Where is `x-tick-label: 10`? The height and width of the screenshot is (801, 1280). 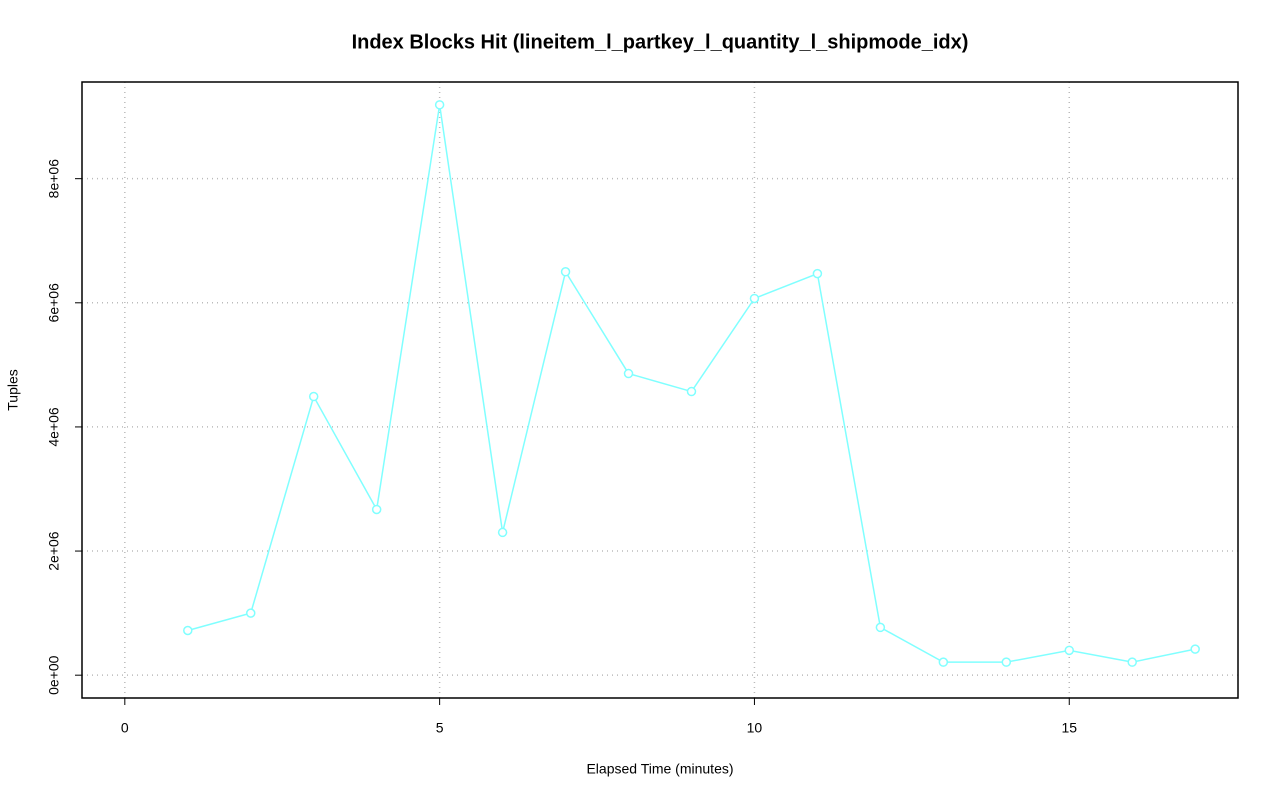 x-tick-label: 10 is located at coordinates (755, 728).